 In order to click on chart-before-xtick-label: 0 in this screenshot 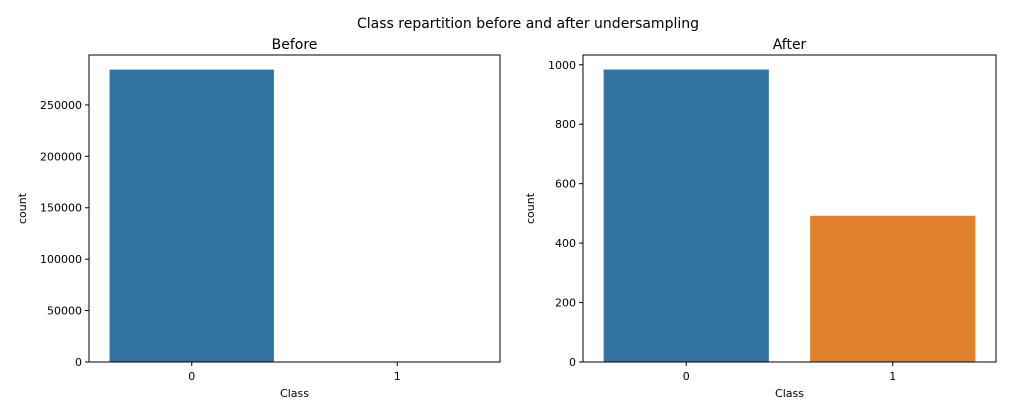, I will do `click(191, 376)`.